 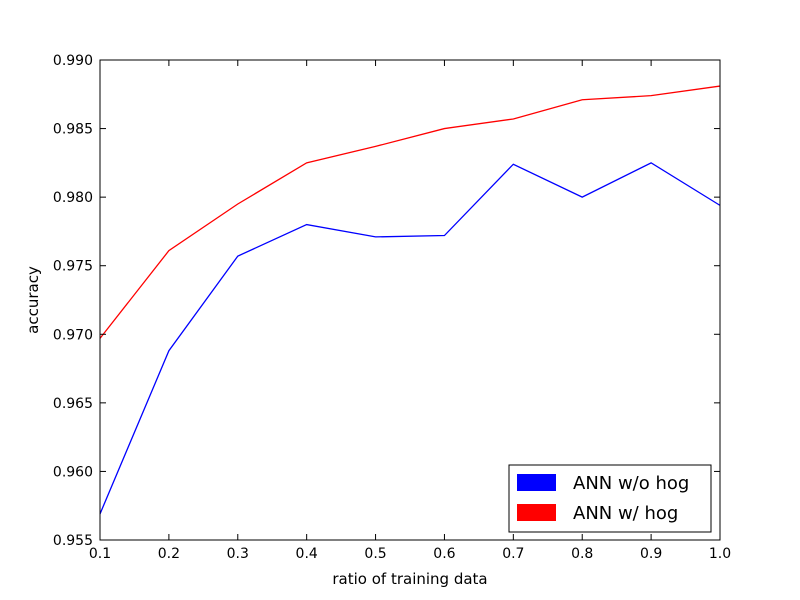 What do you see at coordinates (307, 554) in the screenshot?
I see `x-tick-label: 0.4` at bounding box center [307, 554].